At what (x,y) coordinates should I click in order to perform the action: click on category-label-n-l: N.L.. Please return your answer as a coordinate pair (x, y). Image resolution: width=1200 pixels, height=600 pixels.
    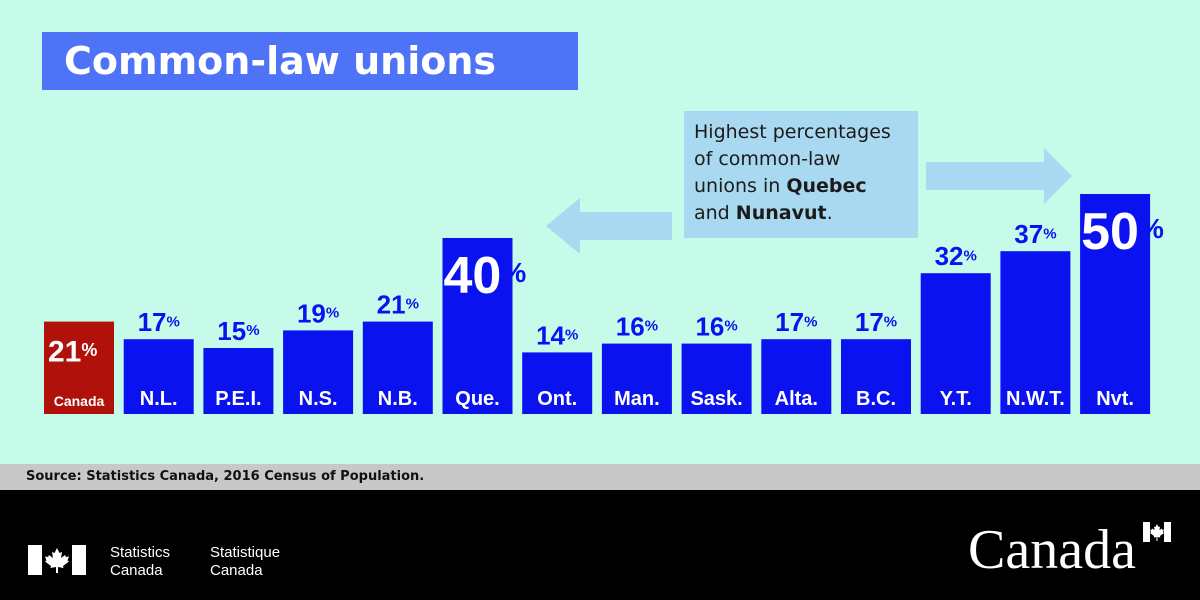
    Looking at the image, I should click on (159, 399).